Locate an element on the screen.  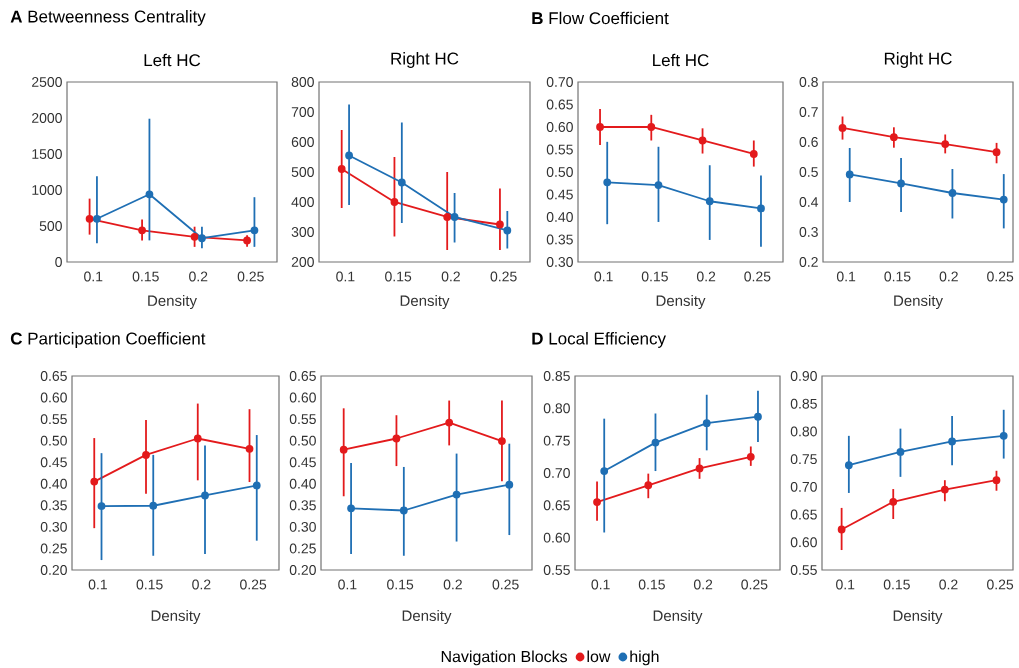
y-tick-label: 200 is located at coordinates (302, 262).